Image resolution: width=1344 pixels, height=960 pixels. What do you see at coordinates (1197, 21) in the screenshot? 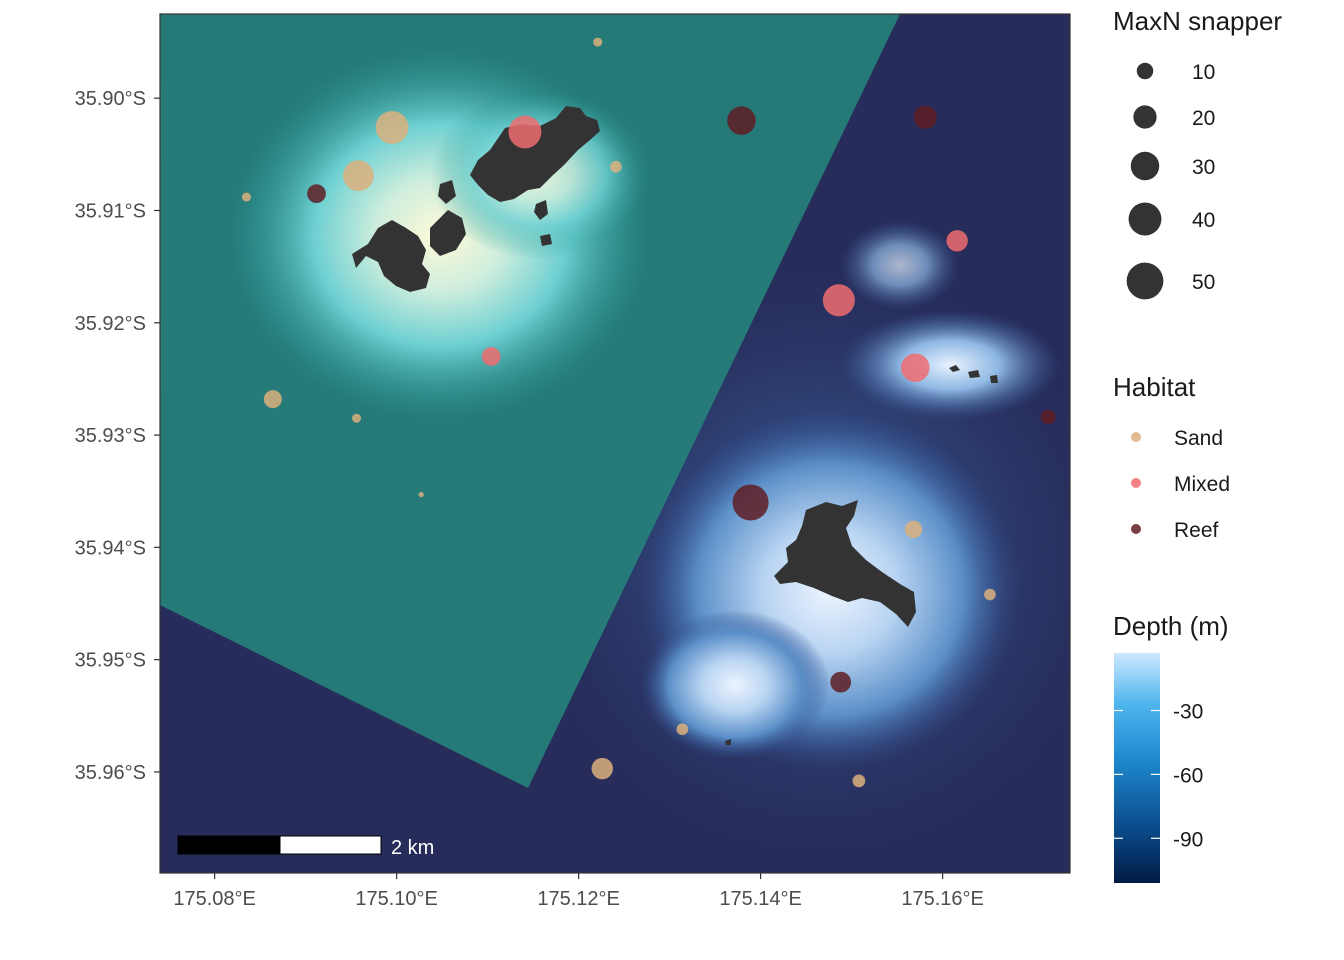
I see `legend-size-title: MaxN snapper` at bounding box center [1197, 21].